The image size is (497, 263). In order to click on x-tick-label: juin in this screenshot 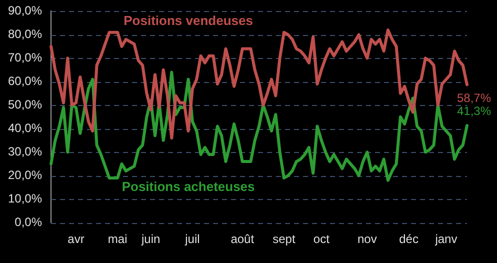, I will do `click(150, 239)`.